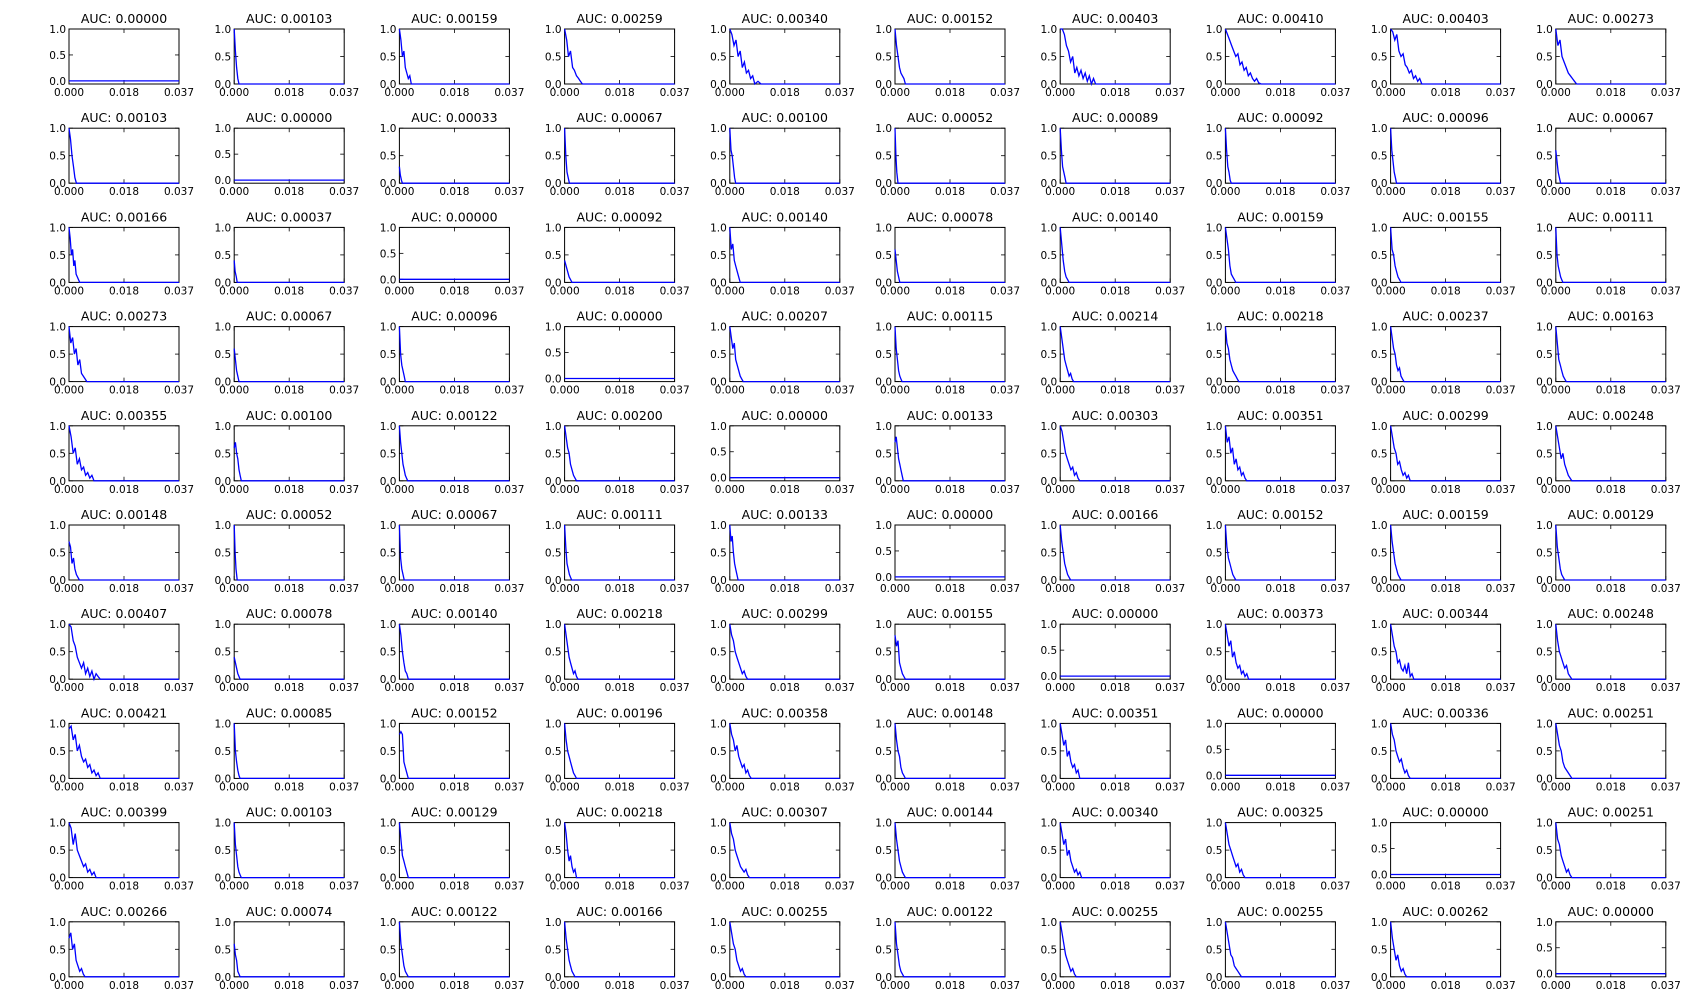 The image size is (1700, 1000). What do you see at coordinates (289, 18) in the screenshot?
I see `subplot-title: AUC: 0.00103` at bounding box center [289, 18].